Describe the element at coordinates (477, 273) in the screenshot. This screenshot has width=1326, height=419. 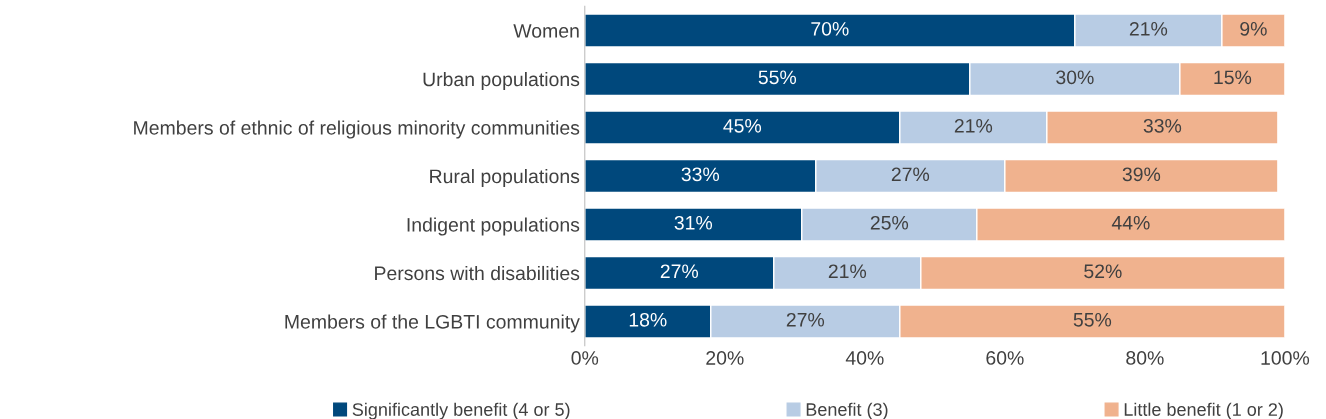
I see `y-tick-label: Persons with disabilities` at that location.